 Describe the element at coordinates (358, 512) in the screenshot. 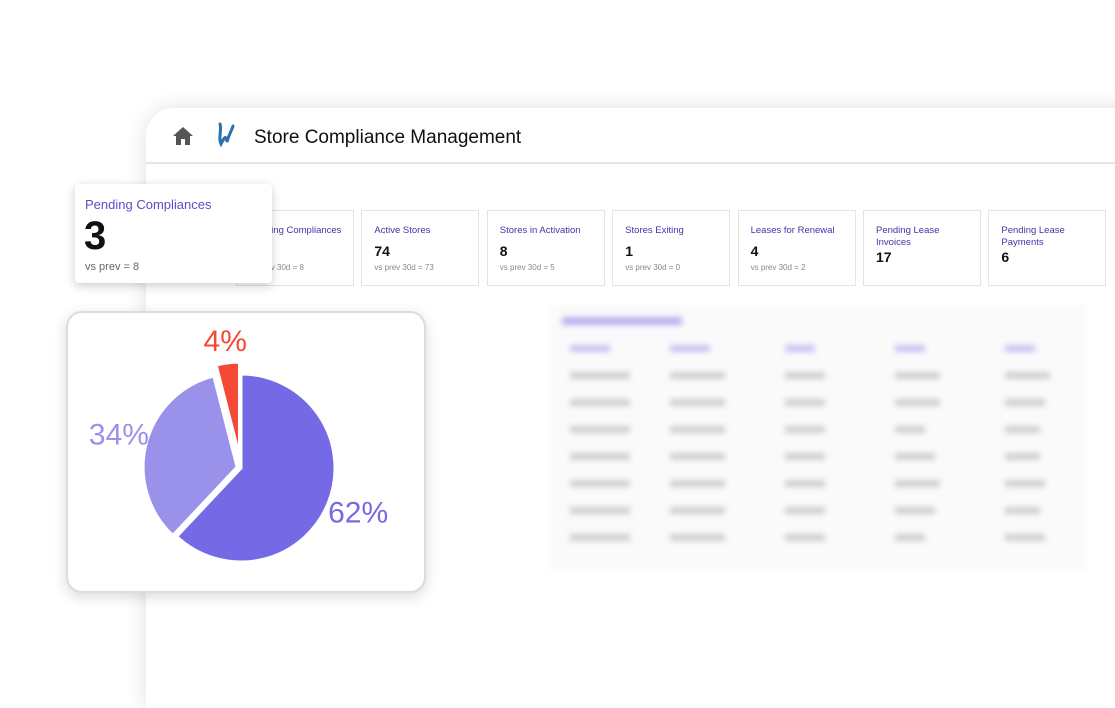

I see `pie-label: 62%` at that location.